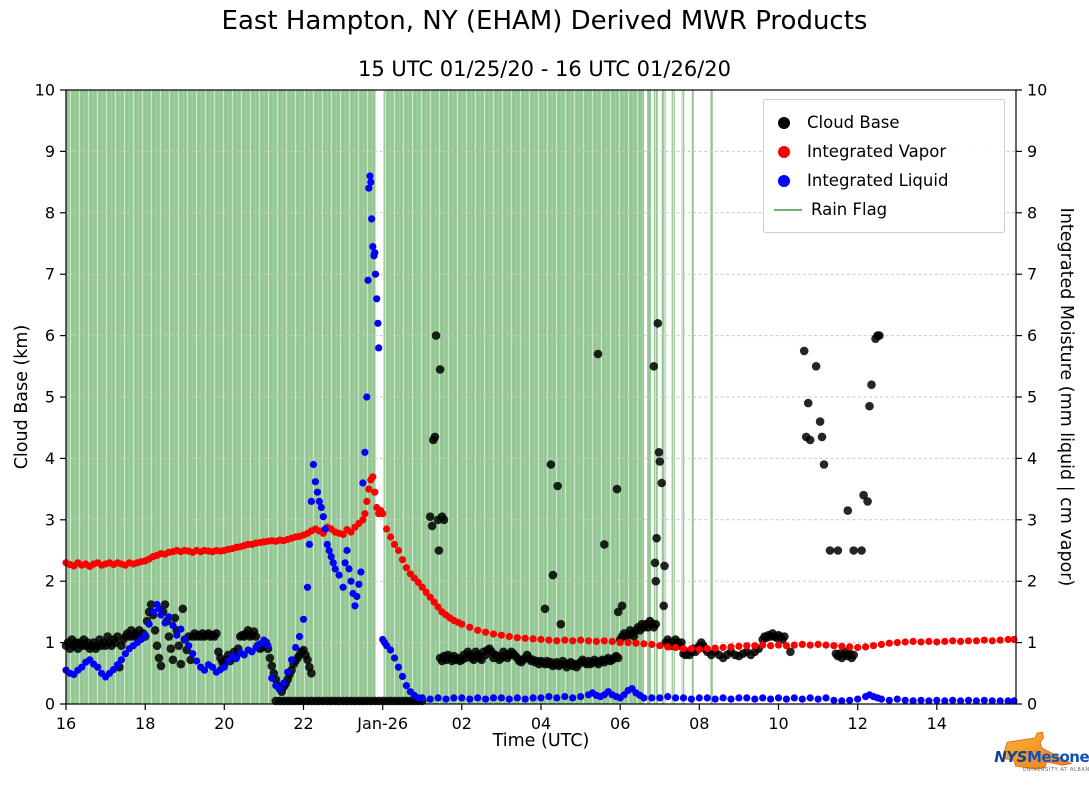 This screenshot has height=804, width=1089. I want to click on integrated-vapor-dot-icon, so click(784, 151).